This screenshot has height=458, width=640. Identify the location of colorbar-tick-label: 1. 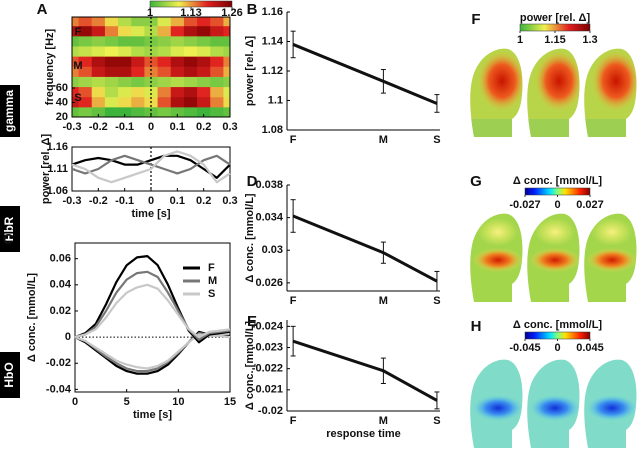
(520, 40).